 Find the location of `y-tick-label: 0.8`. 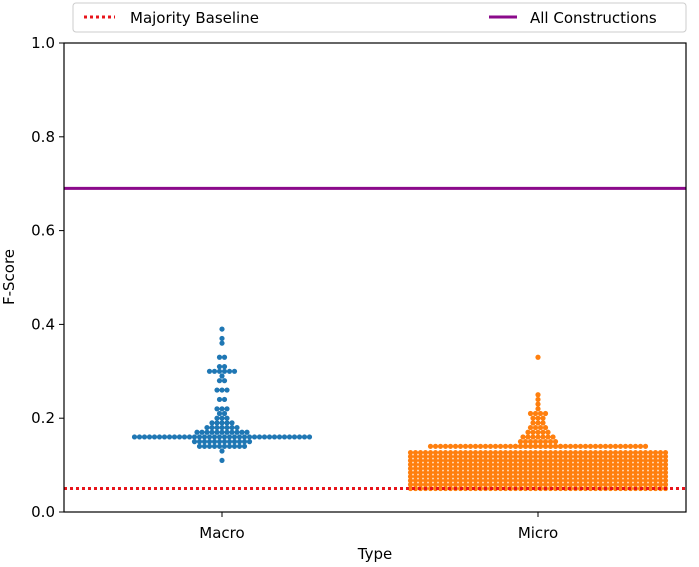

y-tick-label: 0.8 is located at coordinates (43, 137).